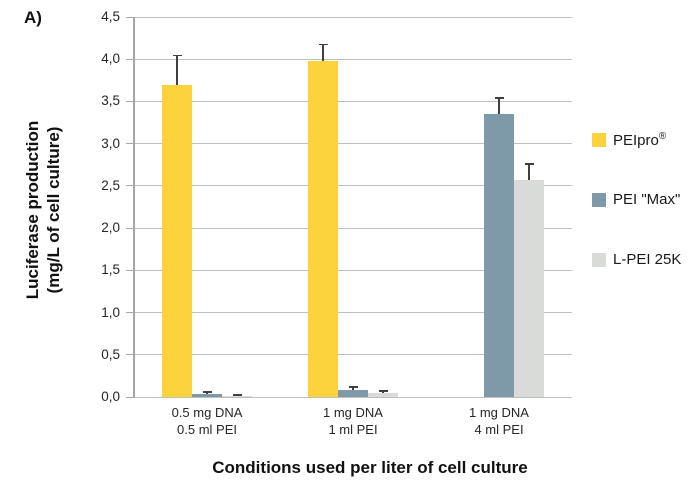 This screenshot has width=700, height=489. I want to click on registered-trademark-symbol: ®, so click(662, 136).